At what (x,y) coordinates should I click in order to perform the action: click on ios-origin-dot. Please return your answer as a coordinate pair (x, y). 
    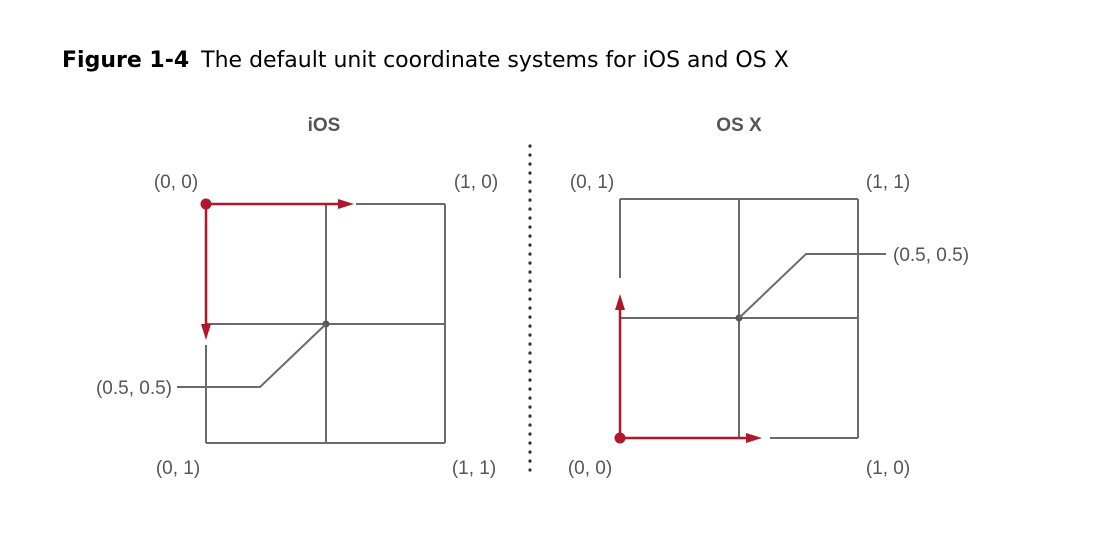
    Looking at the image, I should click on (206, 204).